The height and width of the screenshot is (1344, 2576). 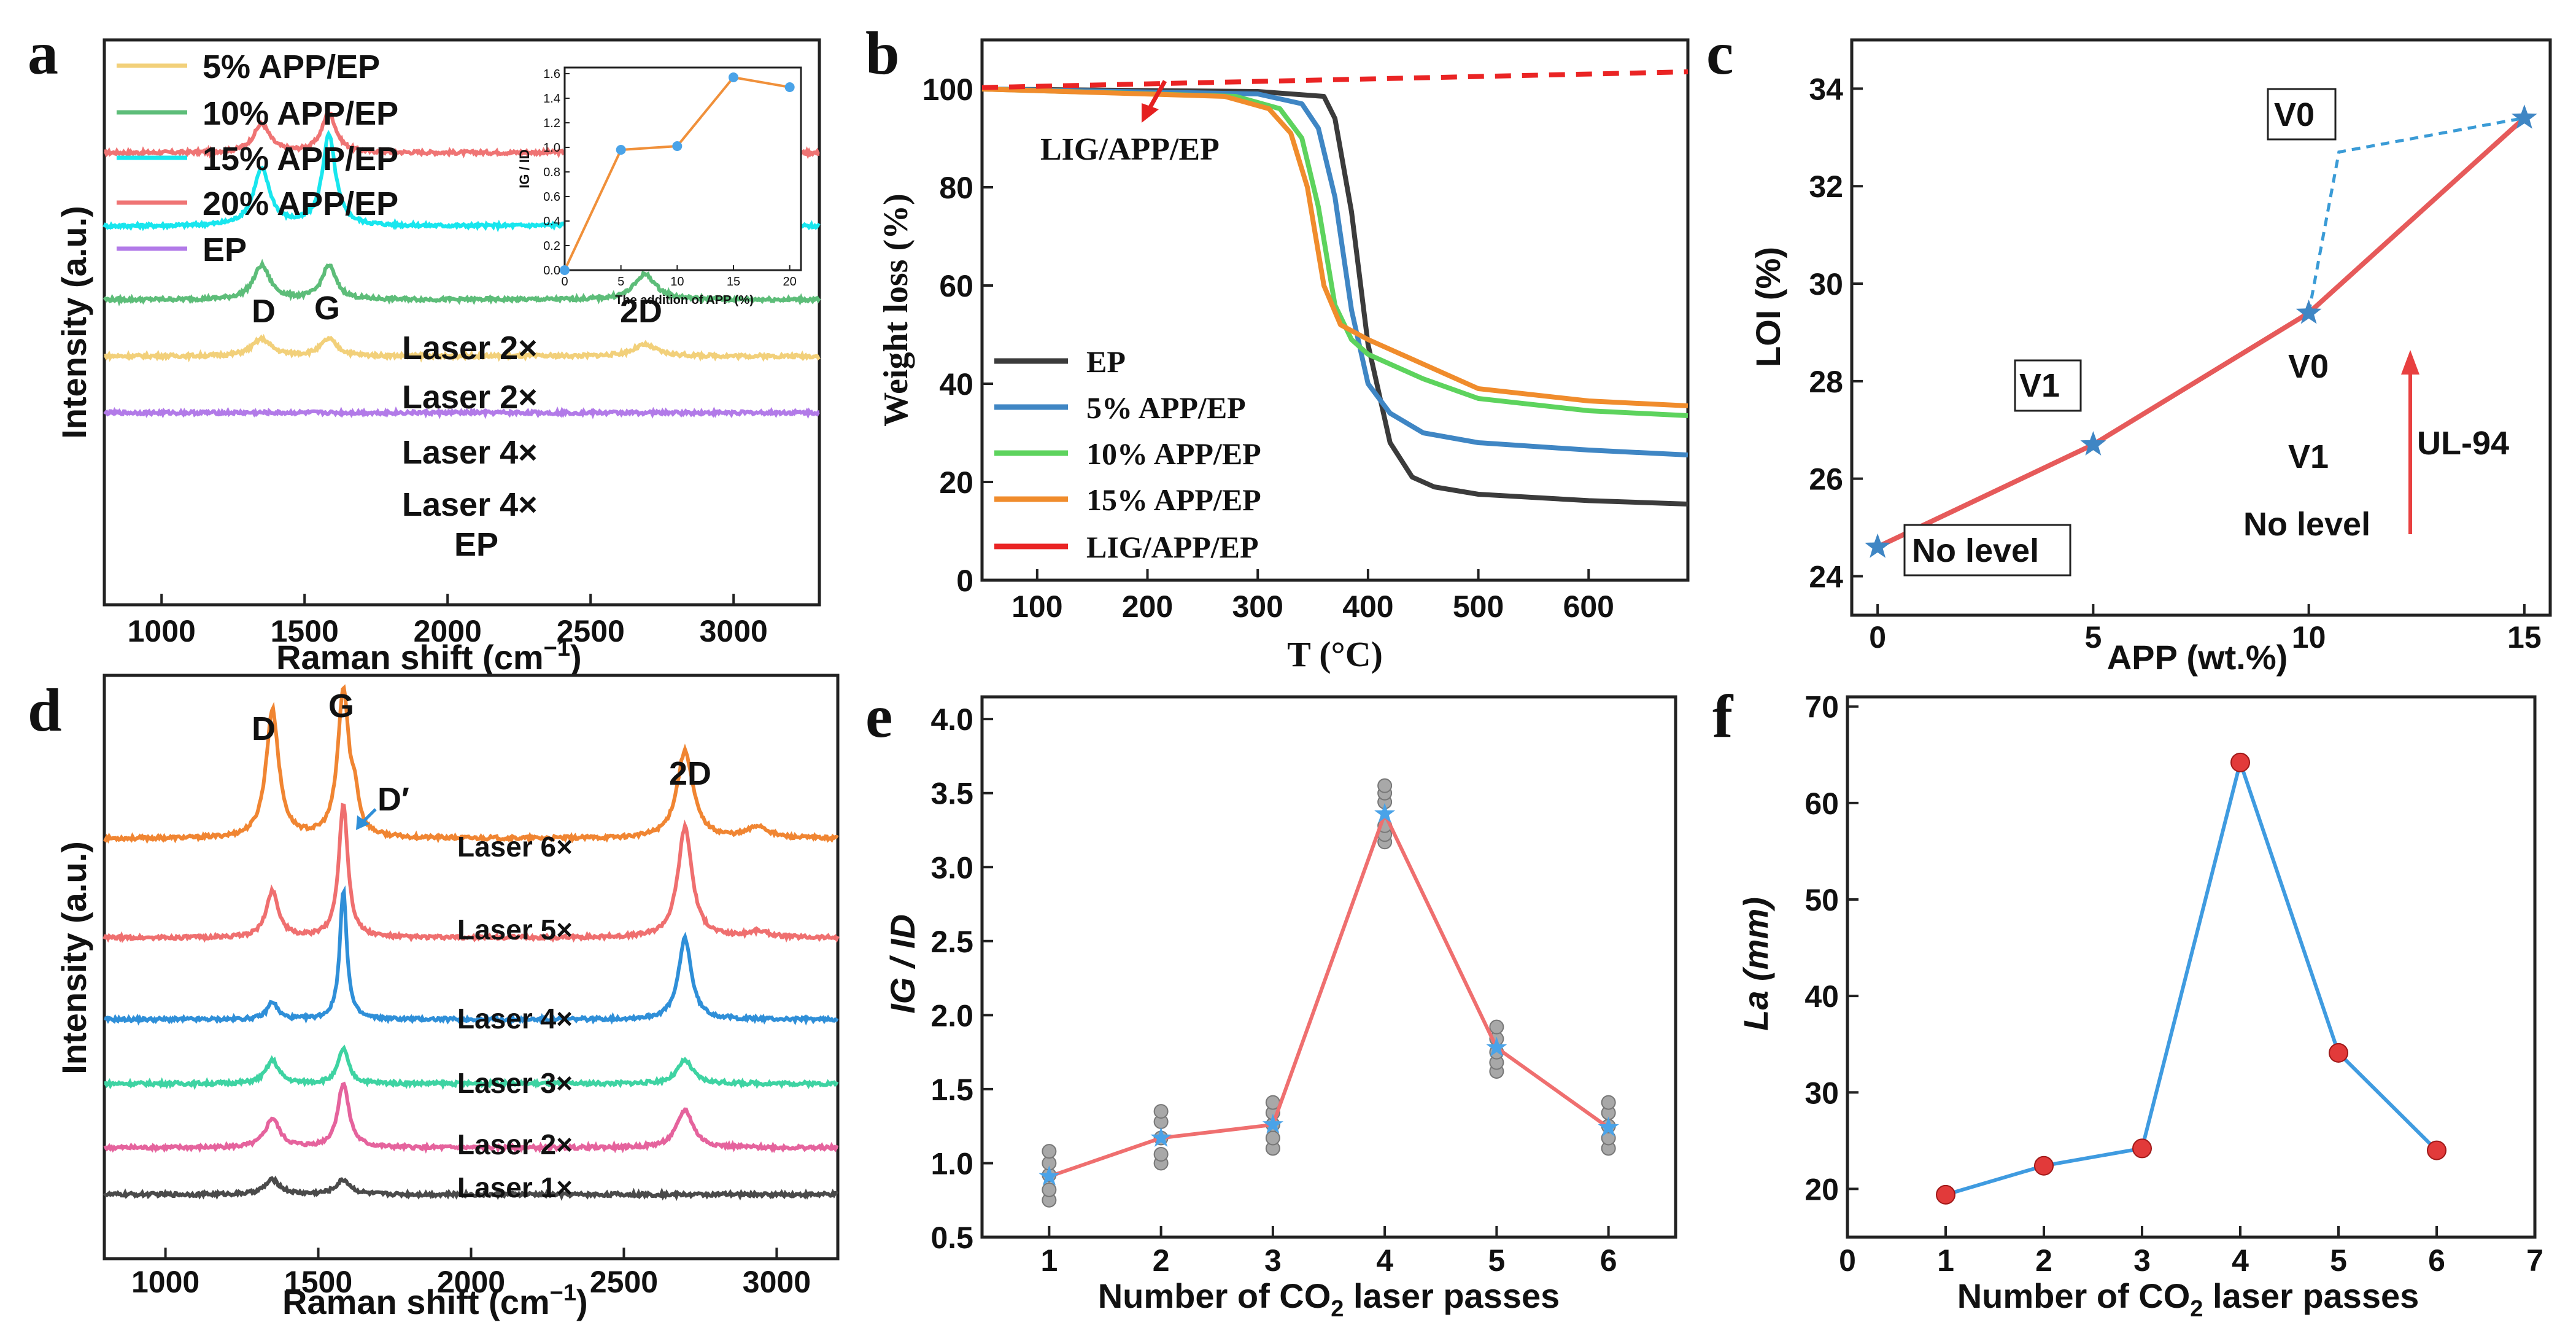 What do you see at coordinates (733, 282) in the screenshot?
I see `inset-x-tick-label: 15` at bounding box center [733, 282].